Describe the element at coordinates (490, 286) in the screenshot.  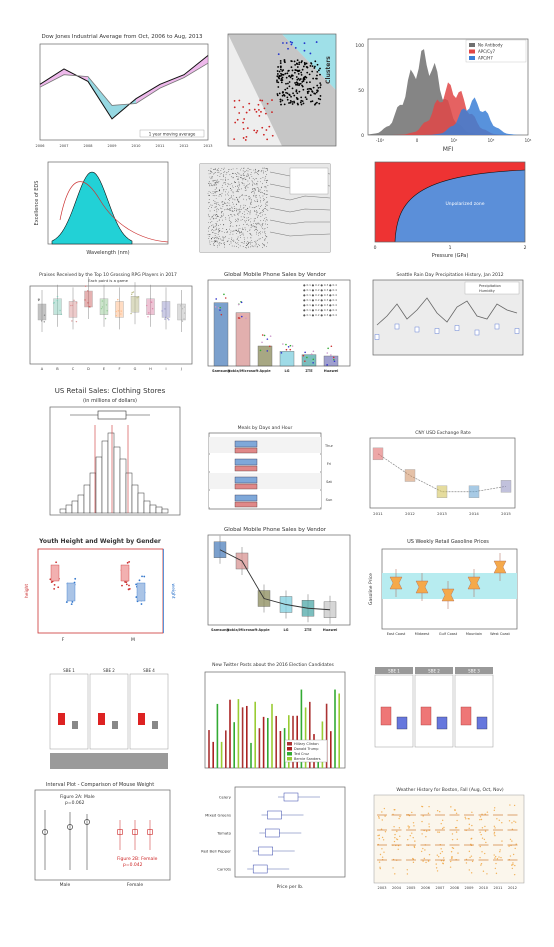
I see `legend-entry: Precipitation` at that location.